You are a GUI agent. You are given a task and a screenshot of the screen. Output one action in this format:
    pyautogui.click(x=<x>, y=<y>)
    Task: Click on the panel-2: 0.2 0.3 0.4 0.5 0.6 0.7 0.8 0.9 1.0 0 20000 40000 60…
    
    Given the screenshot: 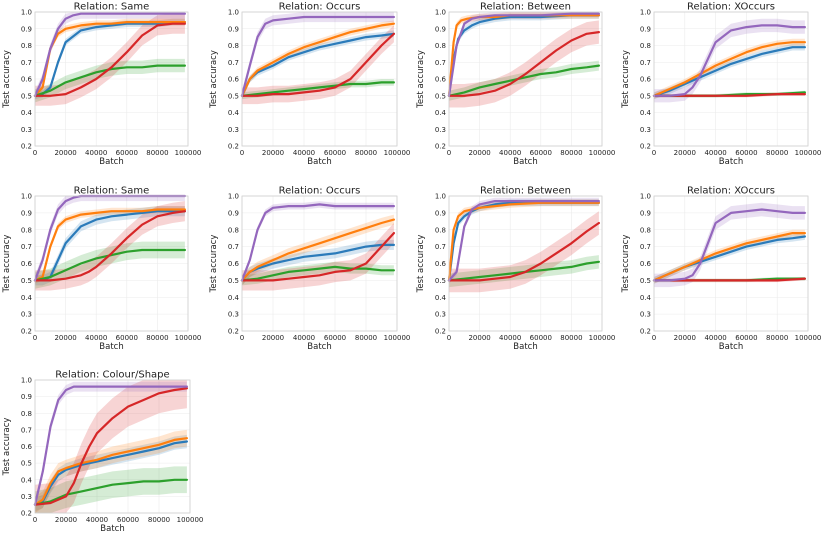 What is the action you would take?
    pyautogui.click(x=309, y=85)
    